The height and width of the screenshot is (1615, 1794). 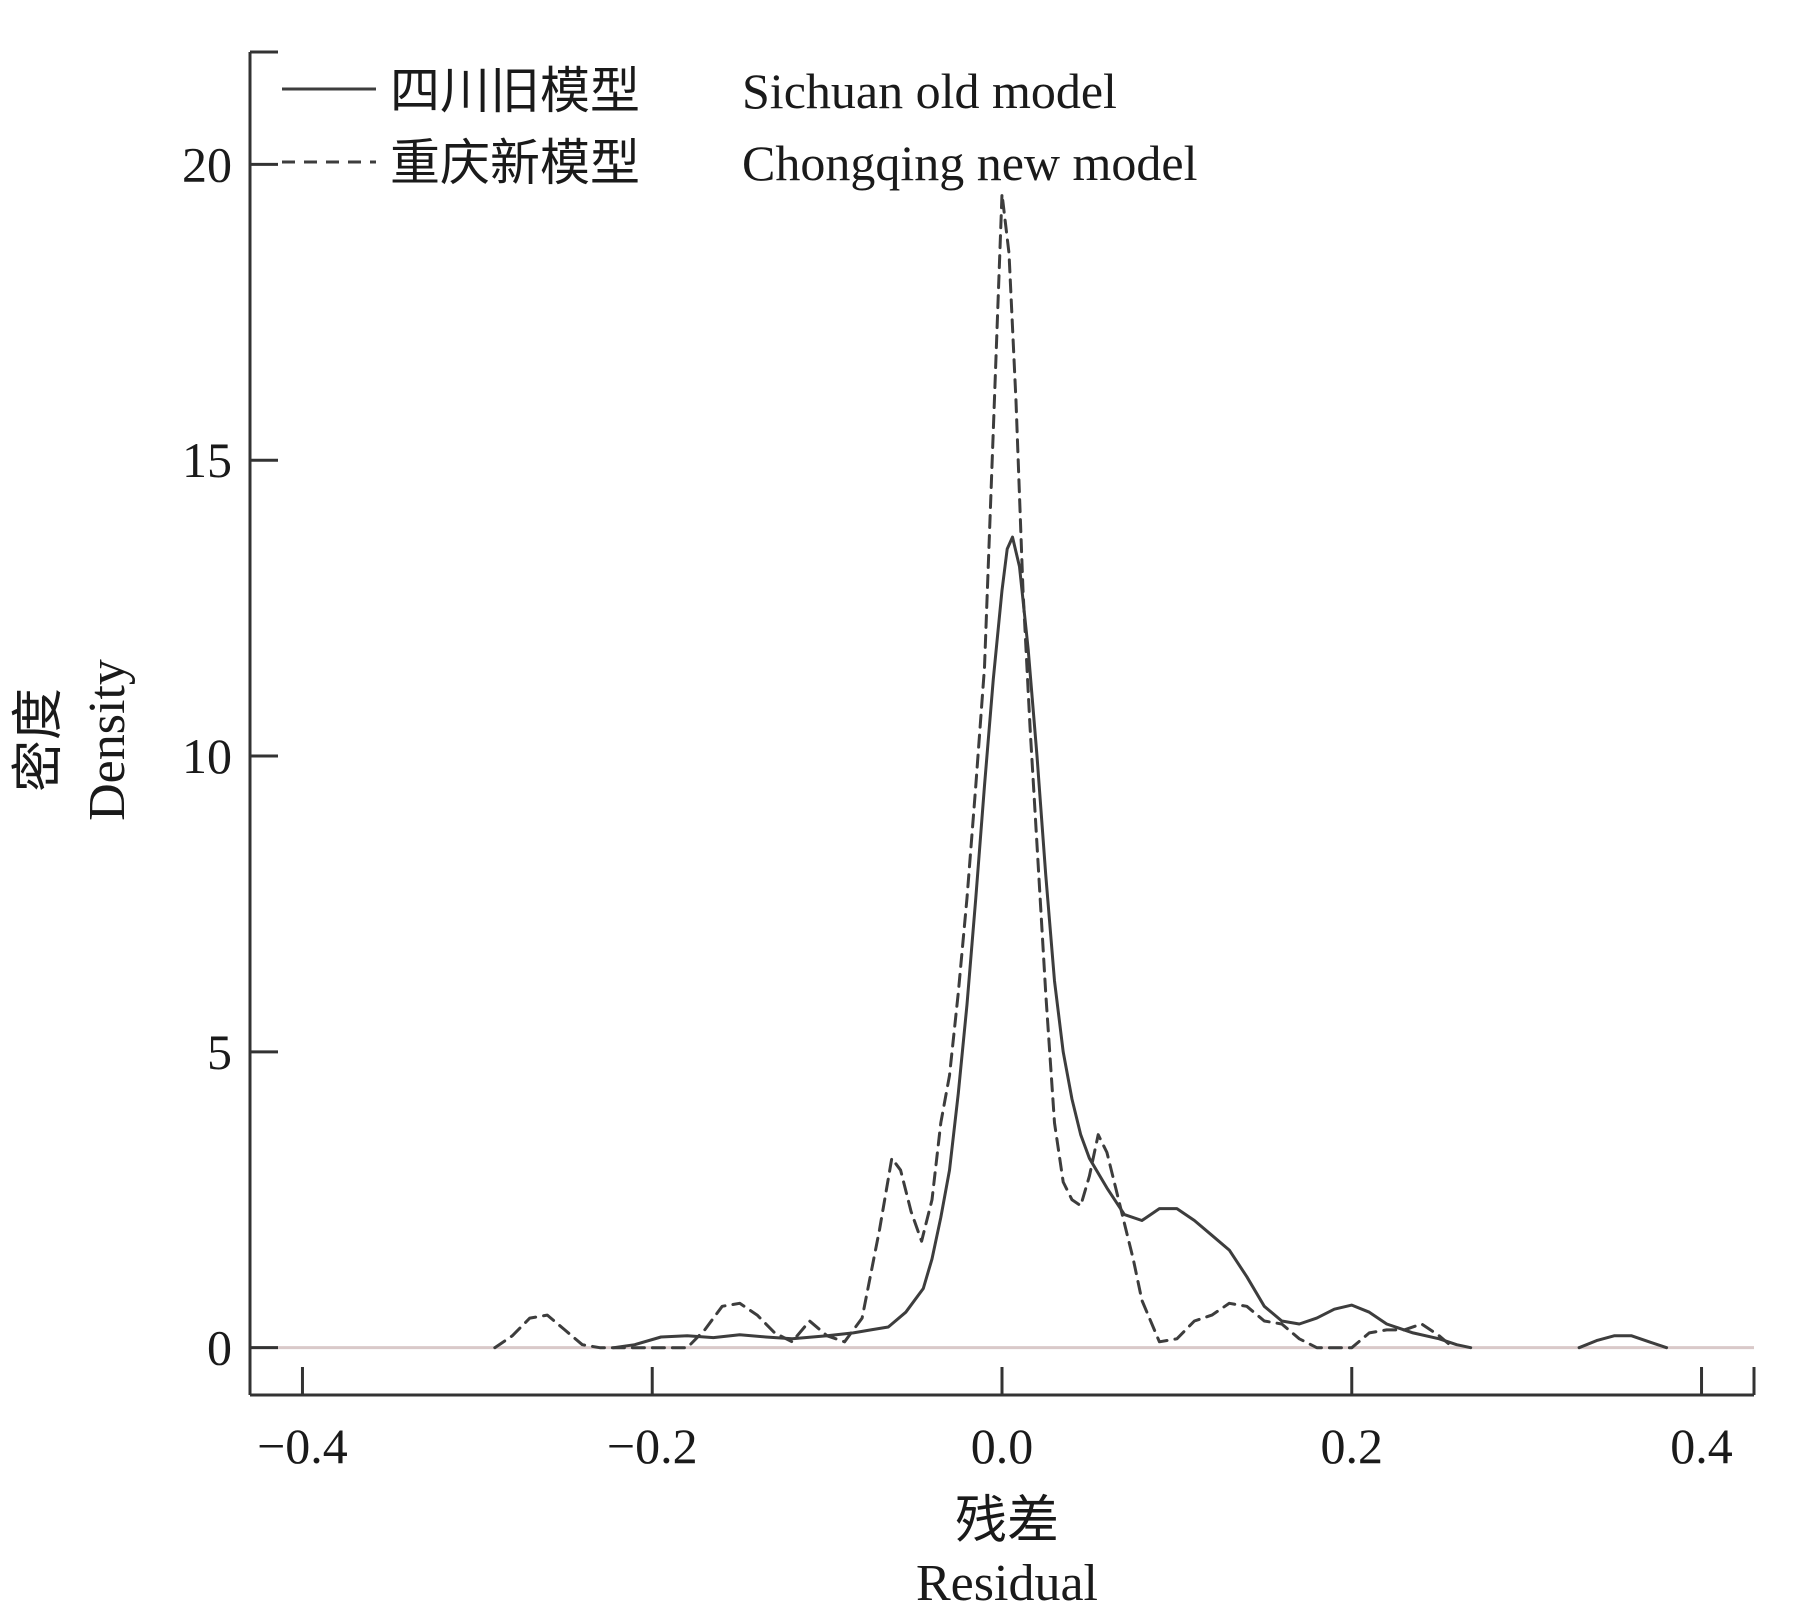 What do you see at coordinates (107, 740) in the screenshot?
I see `y-axis-title-en: Density` at bounding box center [107, 740].